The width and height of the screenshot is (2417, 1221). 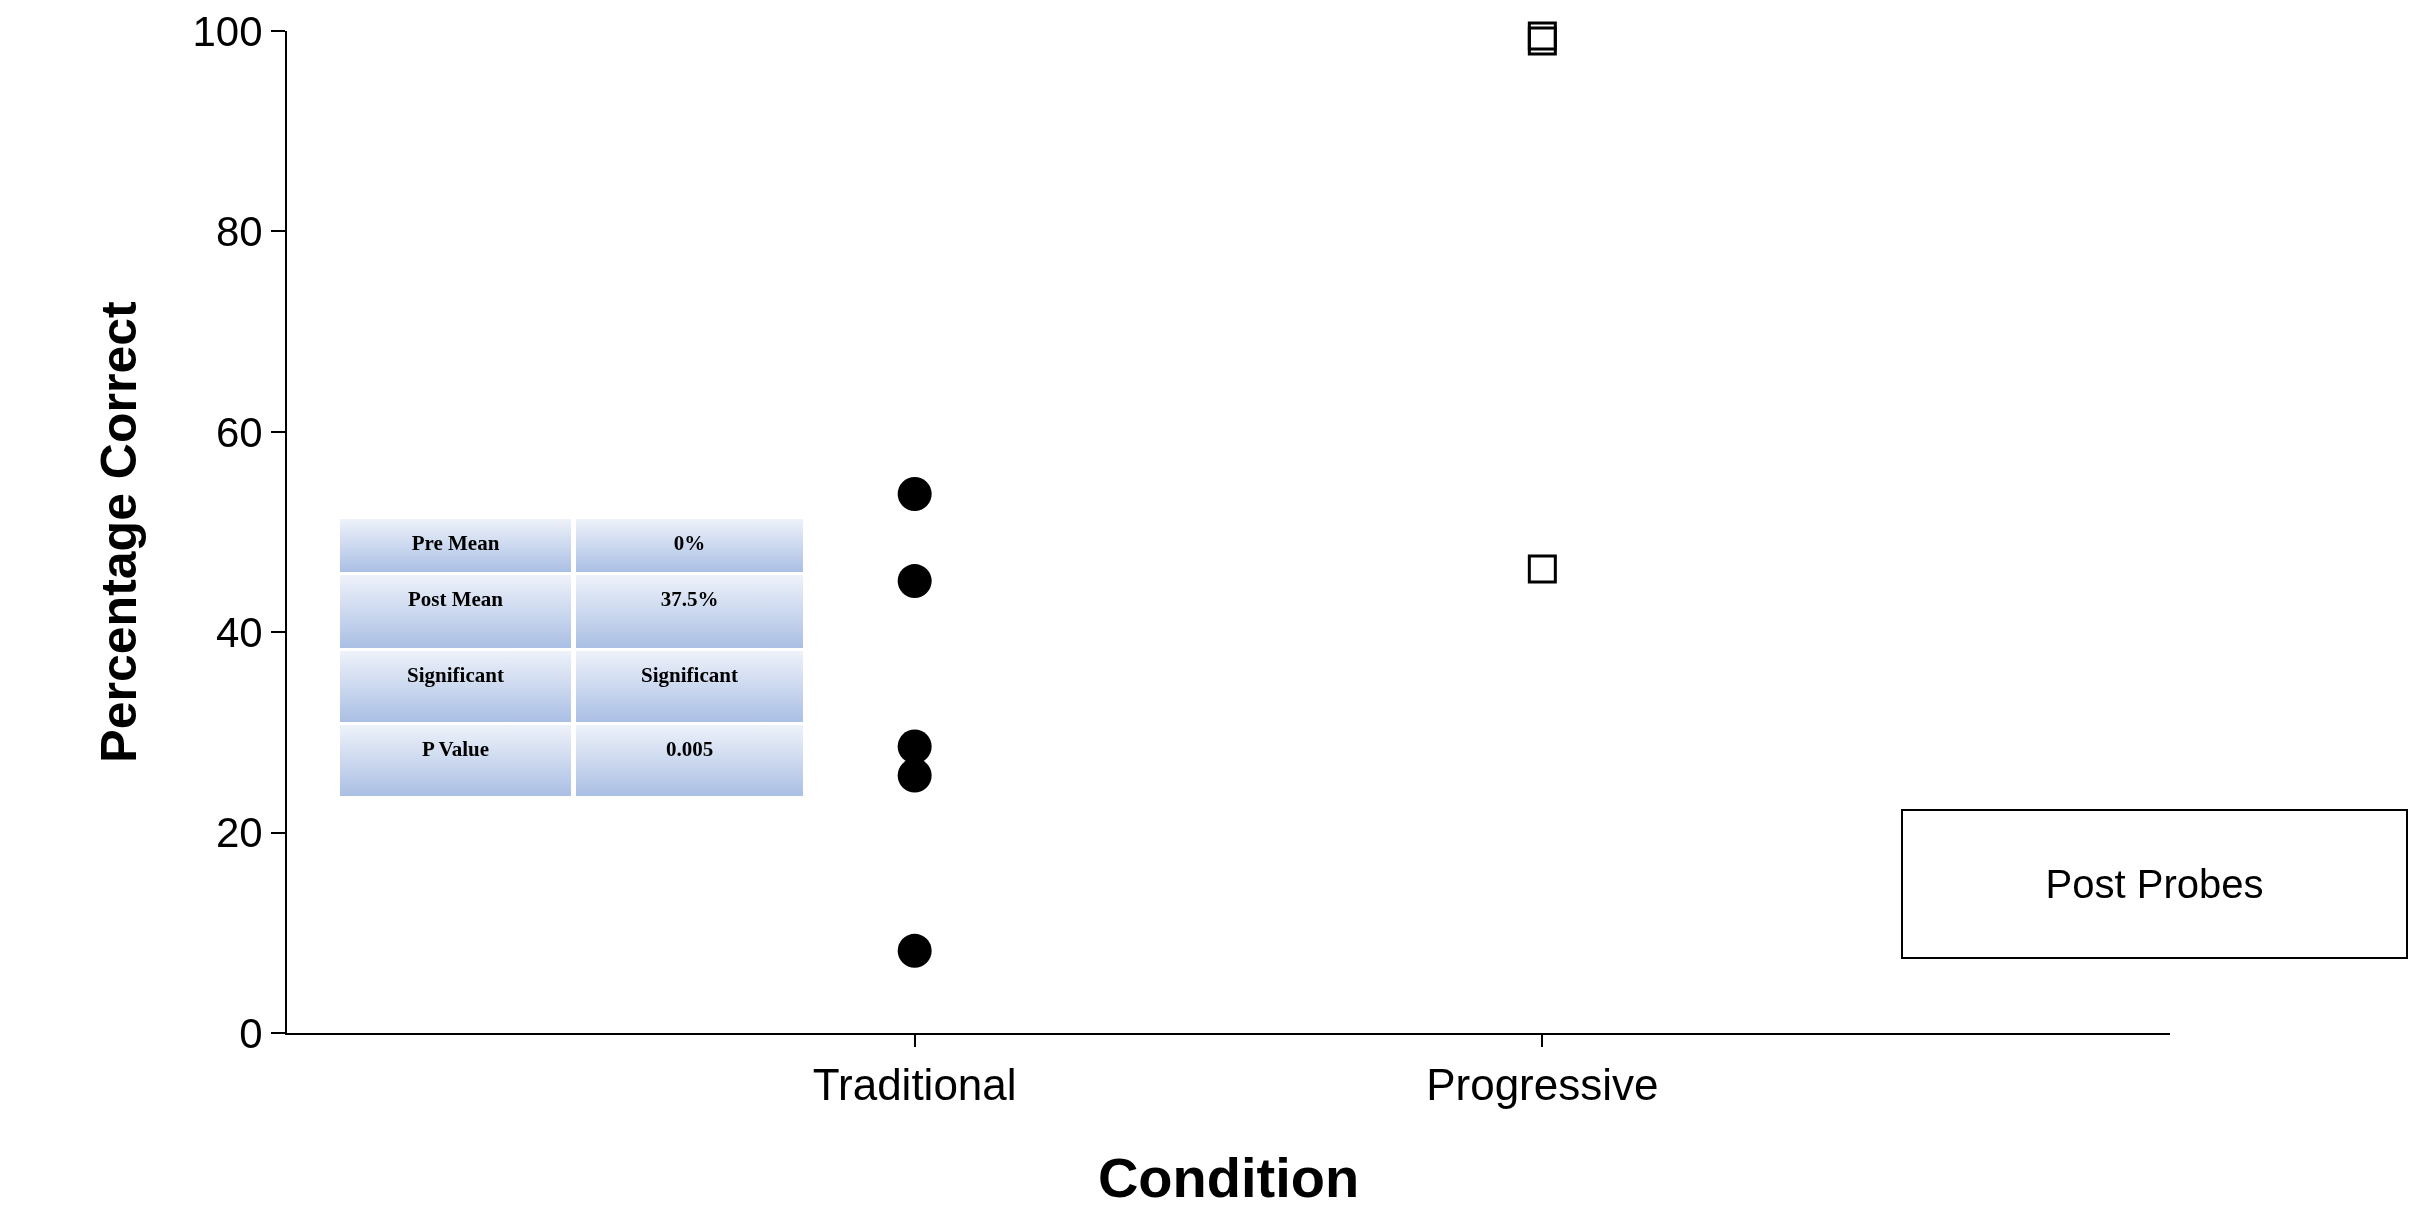 What do you see at coordinates (2154, 884) in the screenshot?
I see `text-box: Post Probes` at bounding box center [2154, 884].